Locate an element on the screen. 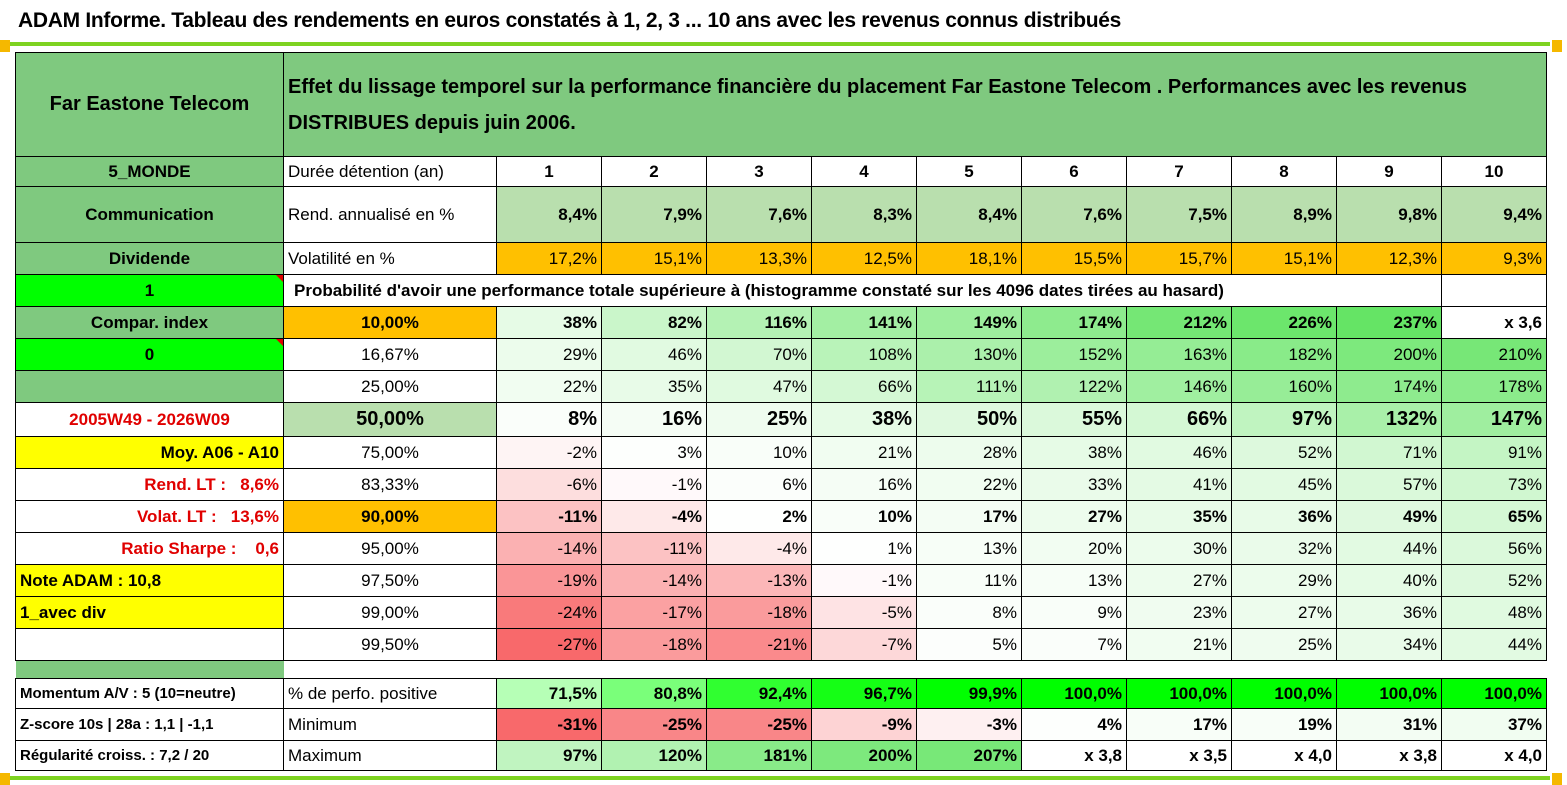  probability-value: 108% is located at coordinates (864, 354).